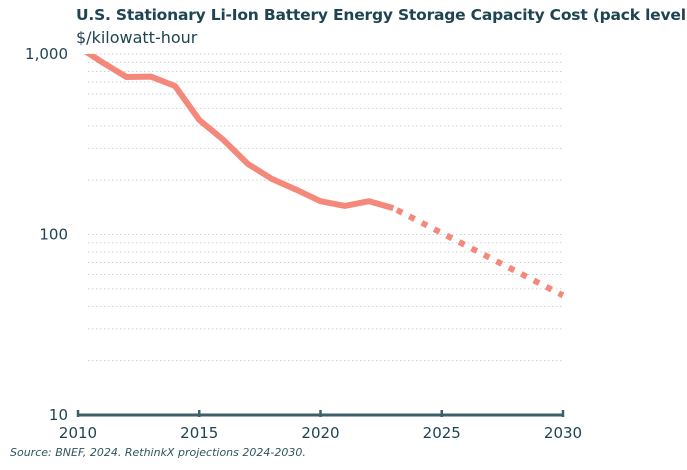 The height and width of the screenshot is (470, 687). Describe the element at coordinates (477, 252) in the screenshot. I see `projection-line` at that location.